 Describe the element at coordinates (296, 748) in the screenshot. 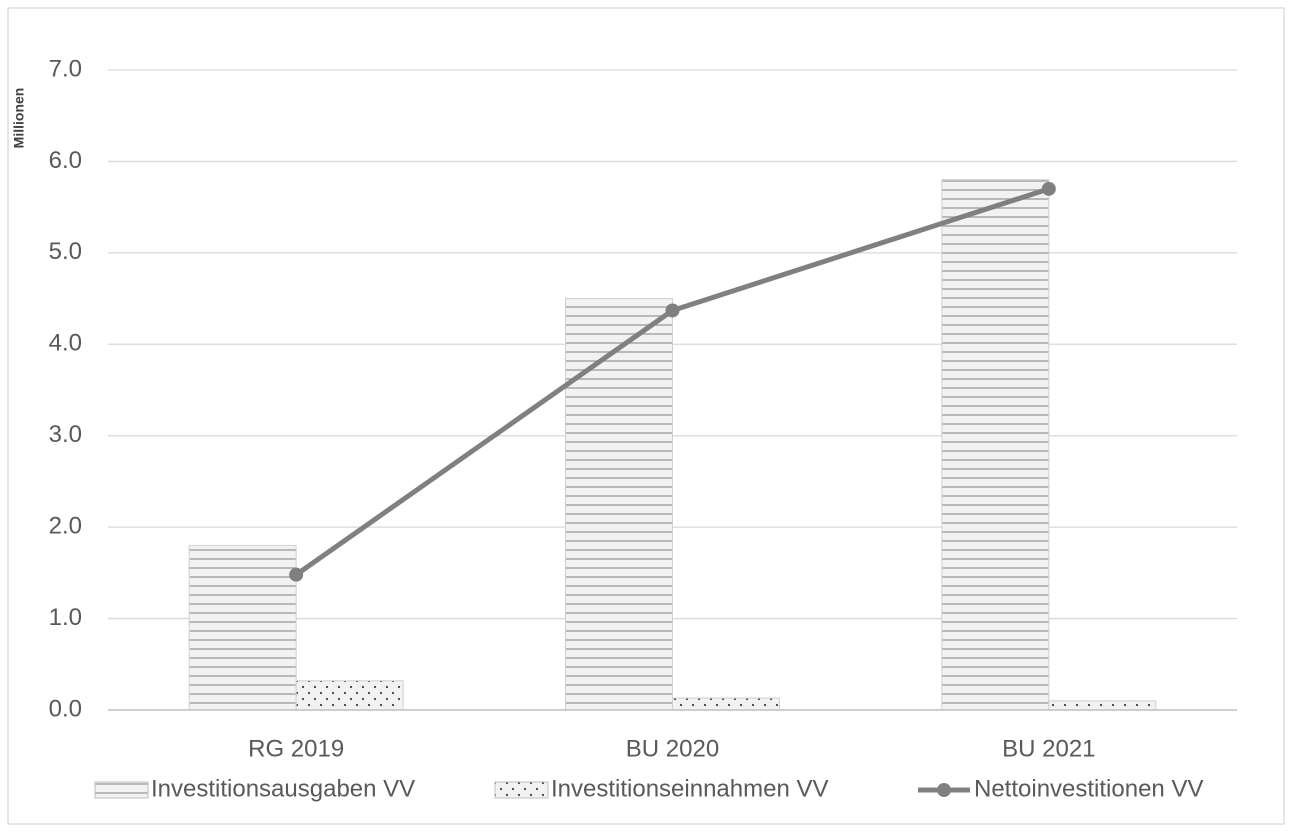

I see `x-tick-label: RG 2019` at that location.